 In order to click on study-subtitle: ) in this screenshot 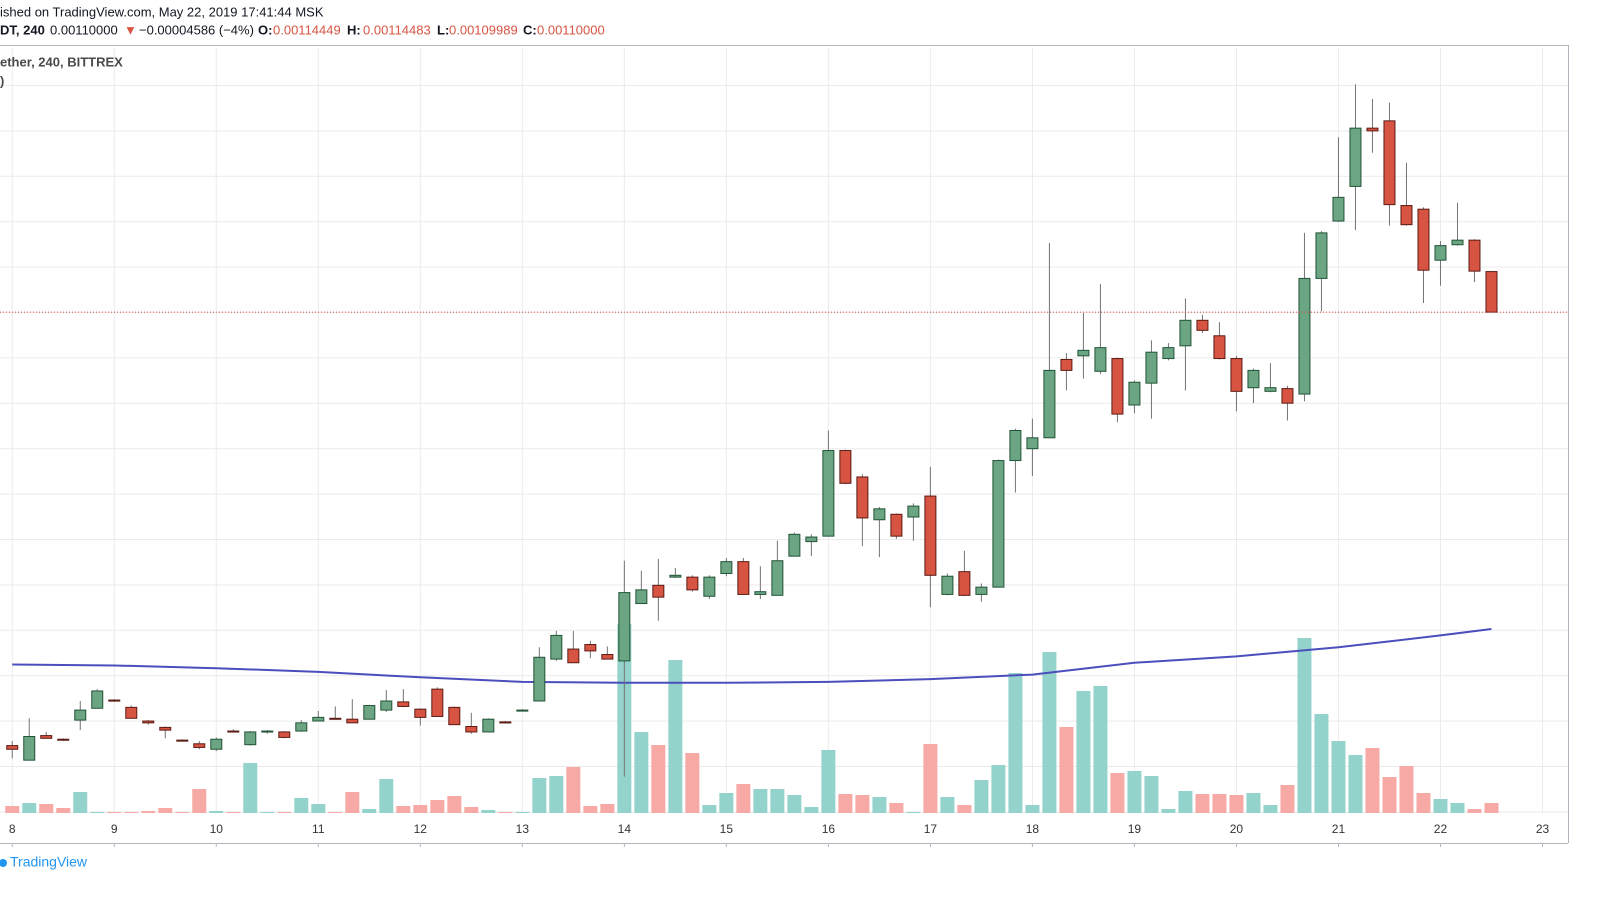, I will do `click(2, 80)`.